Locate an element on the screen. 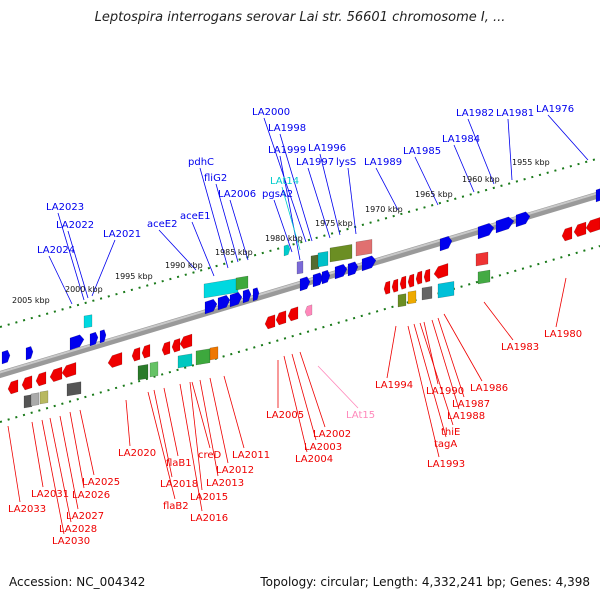 The width and height of the screenshot is (600, 600). ruler-tick-1990-kbp: 1990 kbp is located at coordinates (184, 265).